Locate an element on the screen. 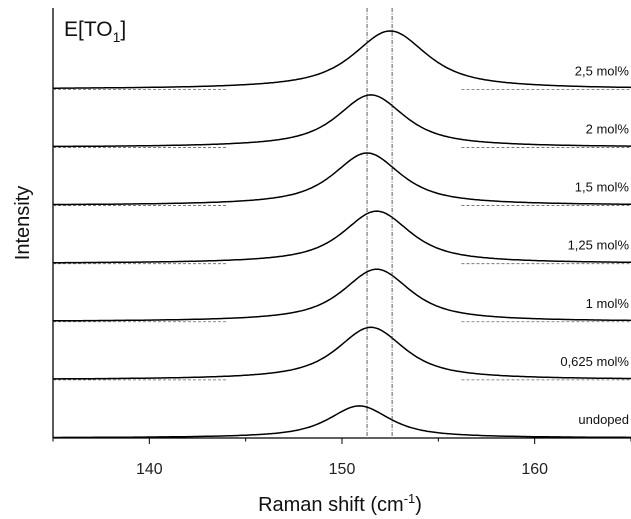  series-label: 2 mol% is located at coordinates (608, 128).